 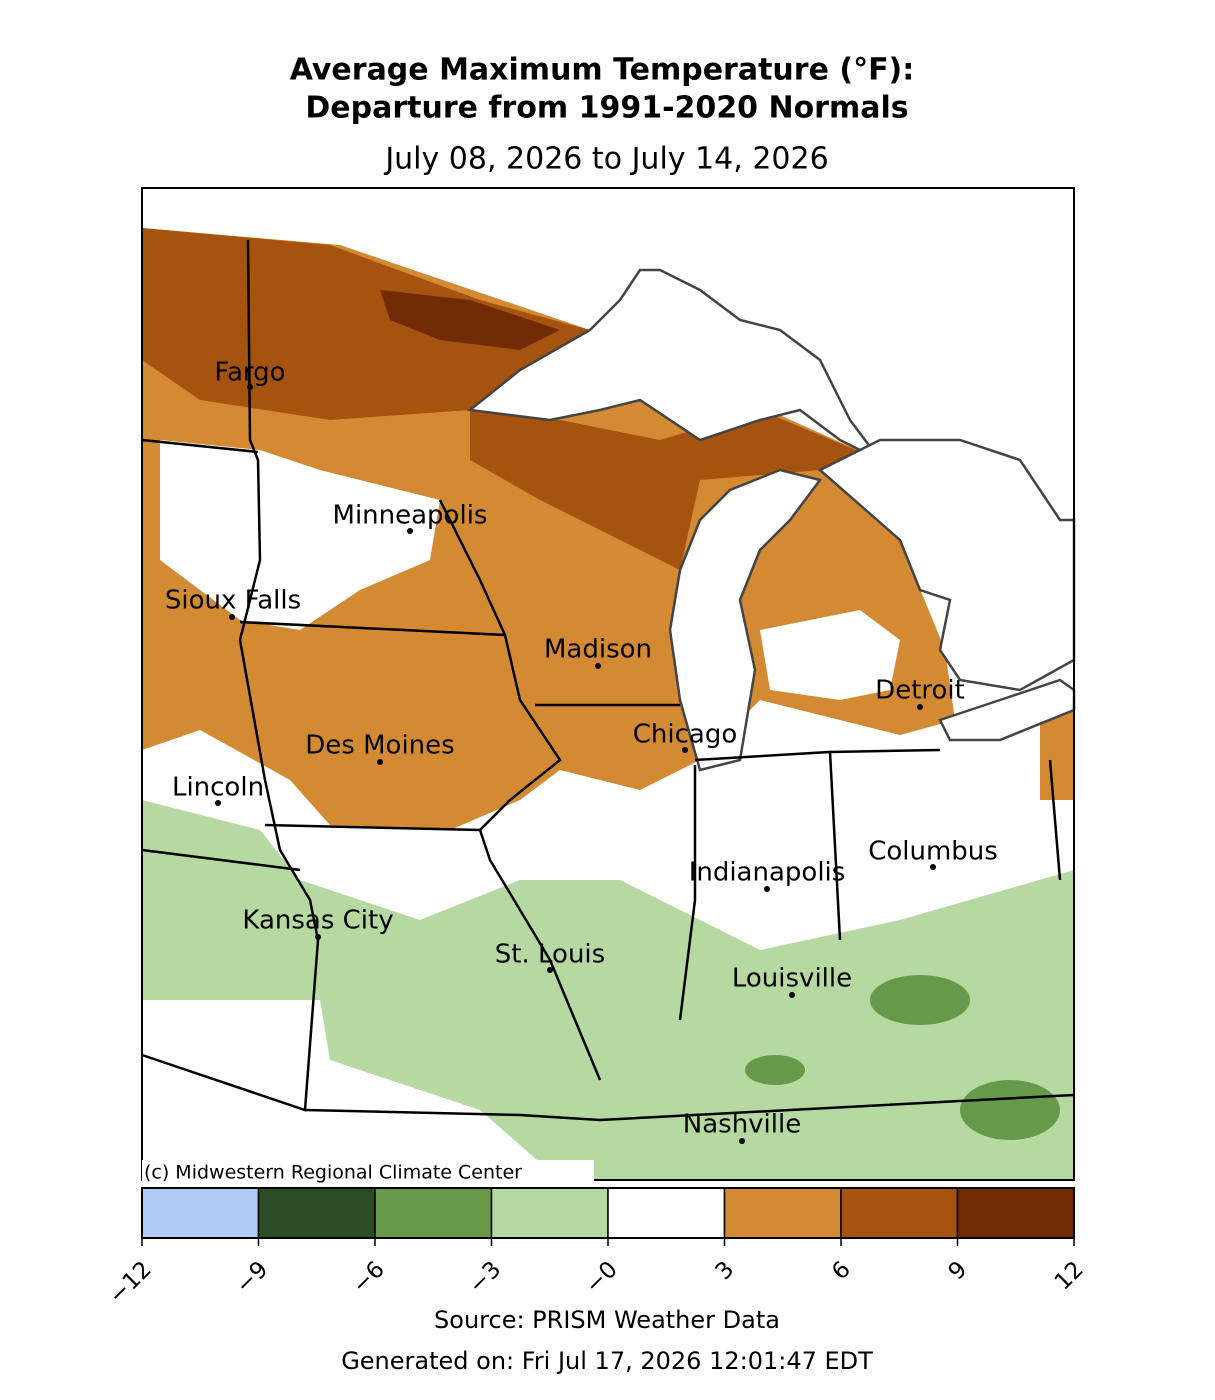 What do you see at coordinates (130, 1282) in the screenshot?
I see `colorbar-tick-label: −12` at bounding box center [130, 1282].